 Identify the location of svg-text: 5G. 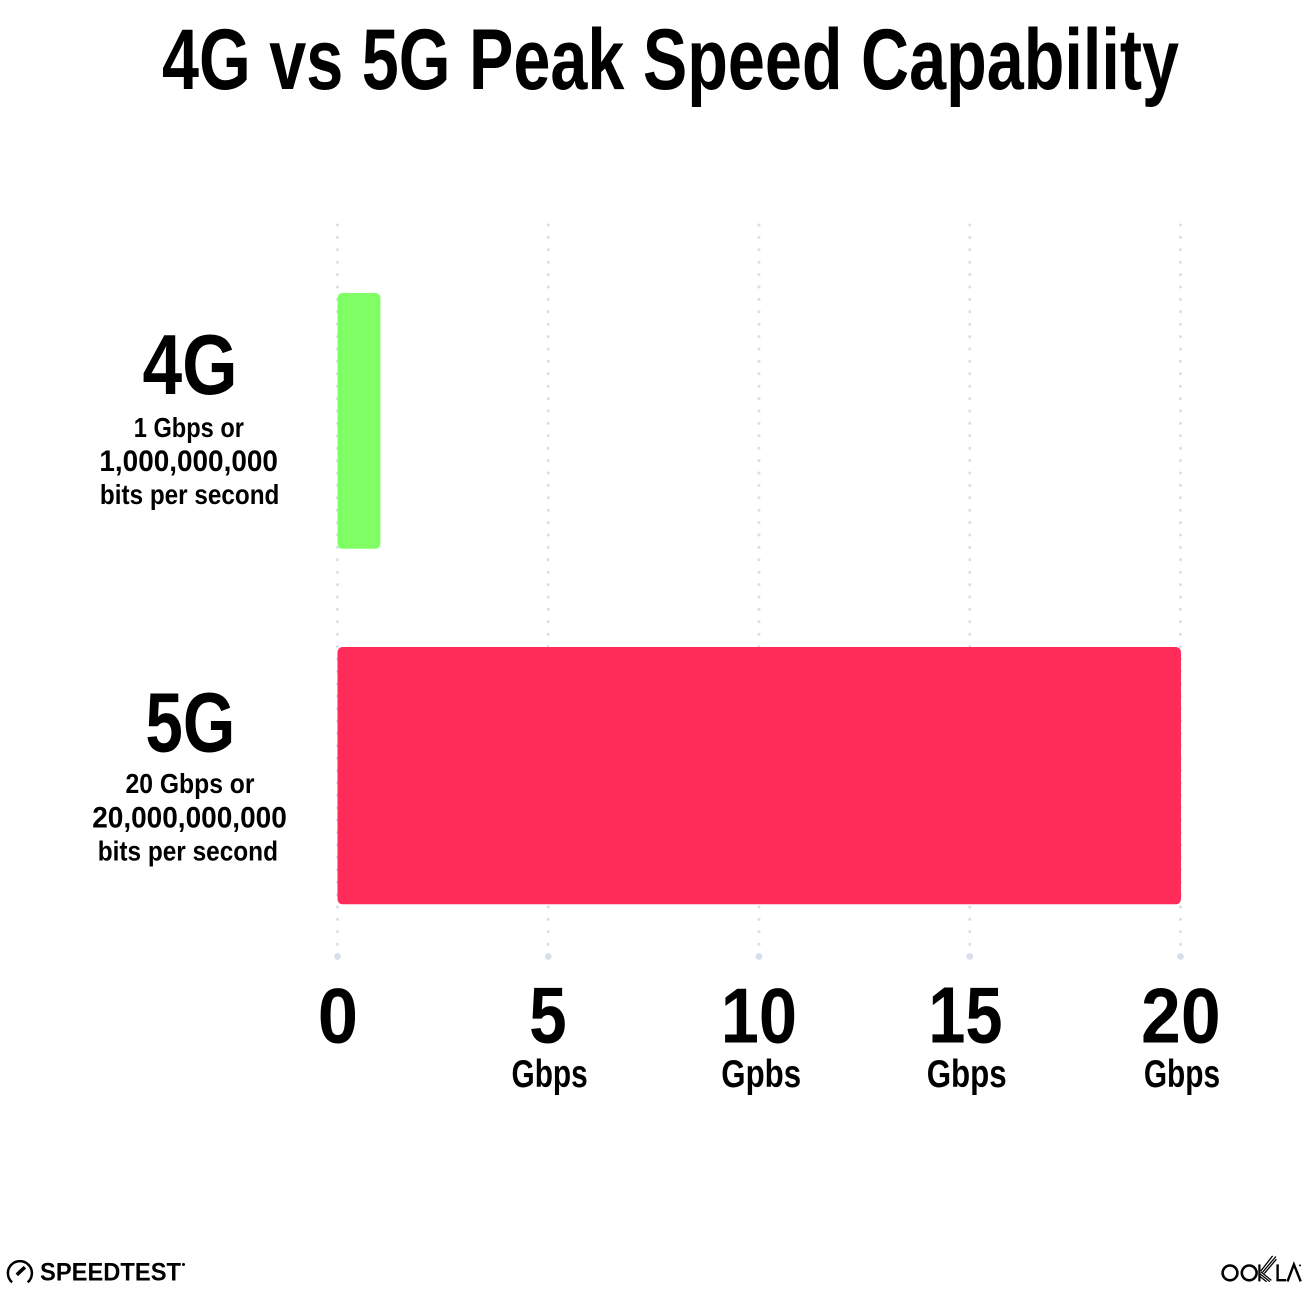
(190, 722).